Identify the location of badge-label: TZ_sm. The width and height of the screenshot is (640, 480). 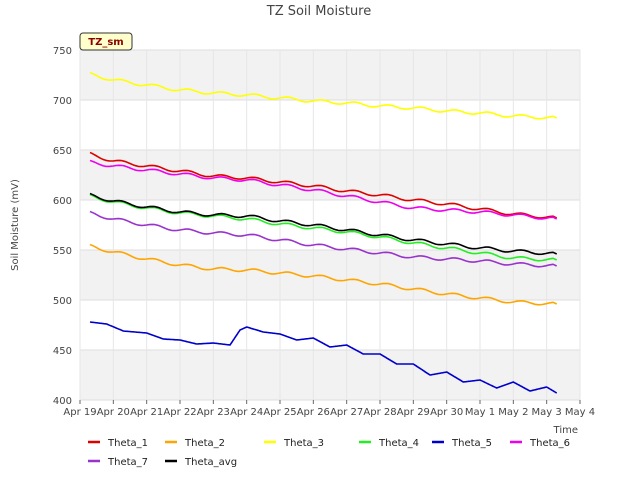
(105, 42).